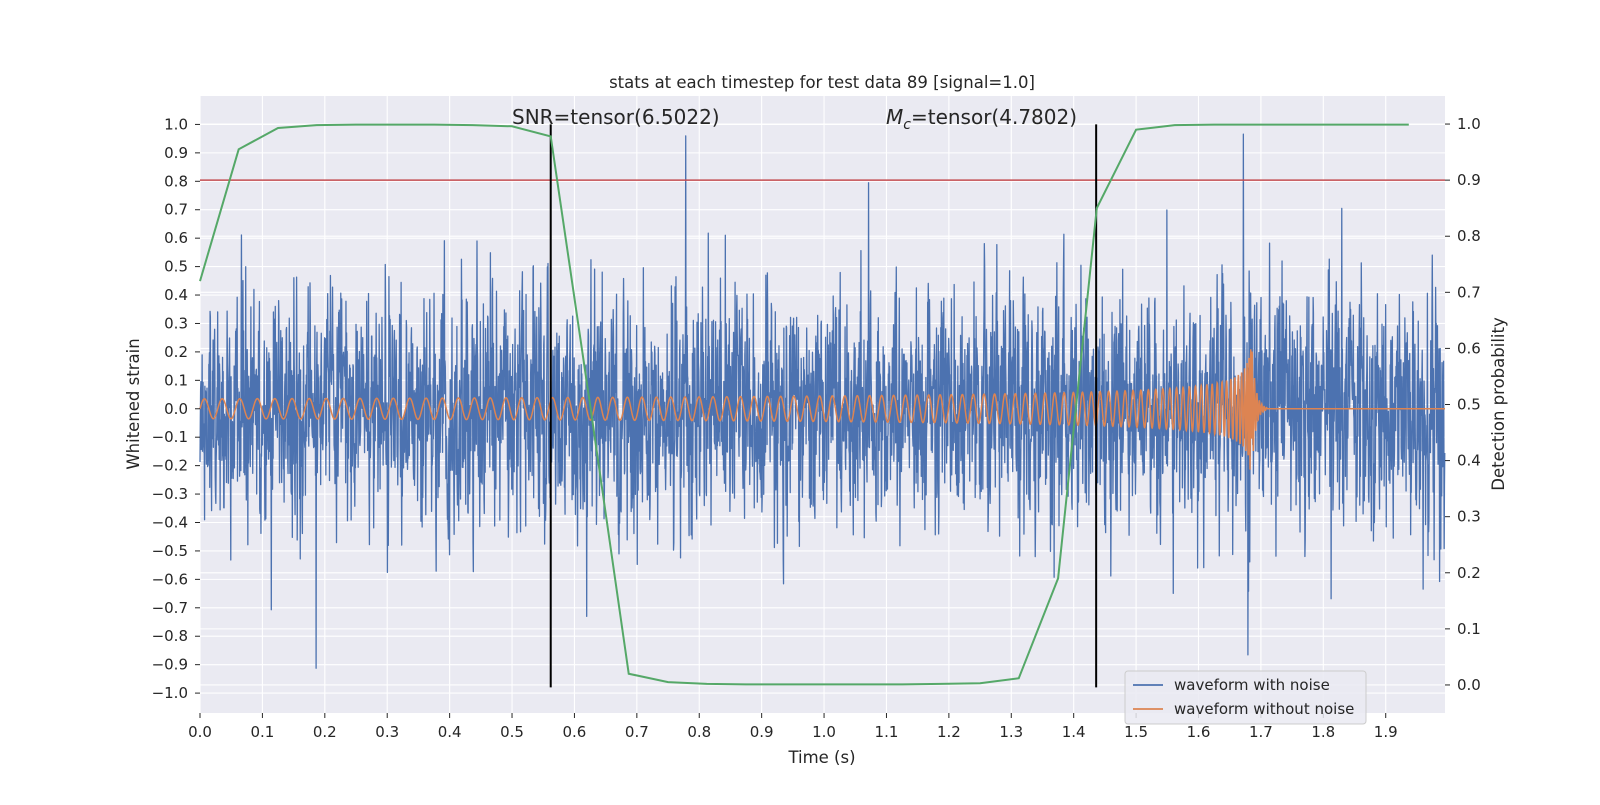 This screenshot has height=805, width=1600. What do you see at coordinates (450, 732) in the screenshot?
I see `x-tick-label: 0.4` at bounding box center [450, 732].